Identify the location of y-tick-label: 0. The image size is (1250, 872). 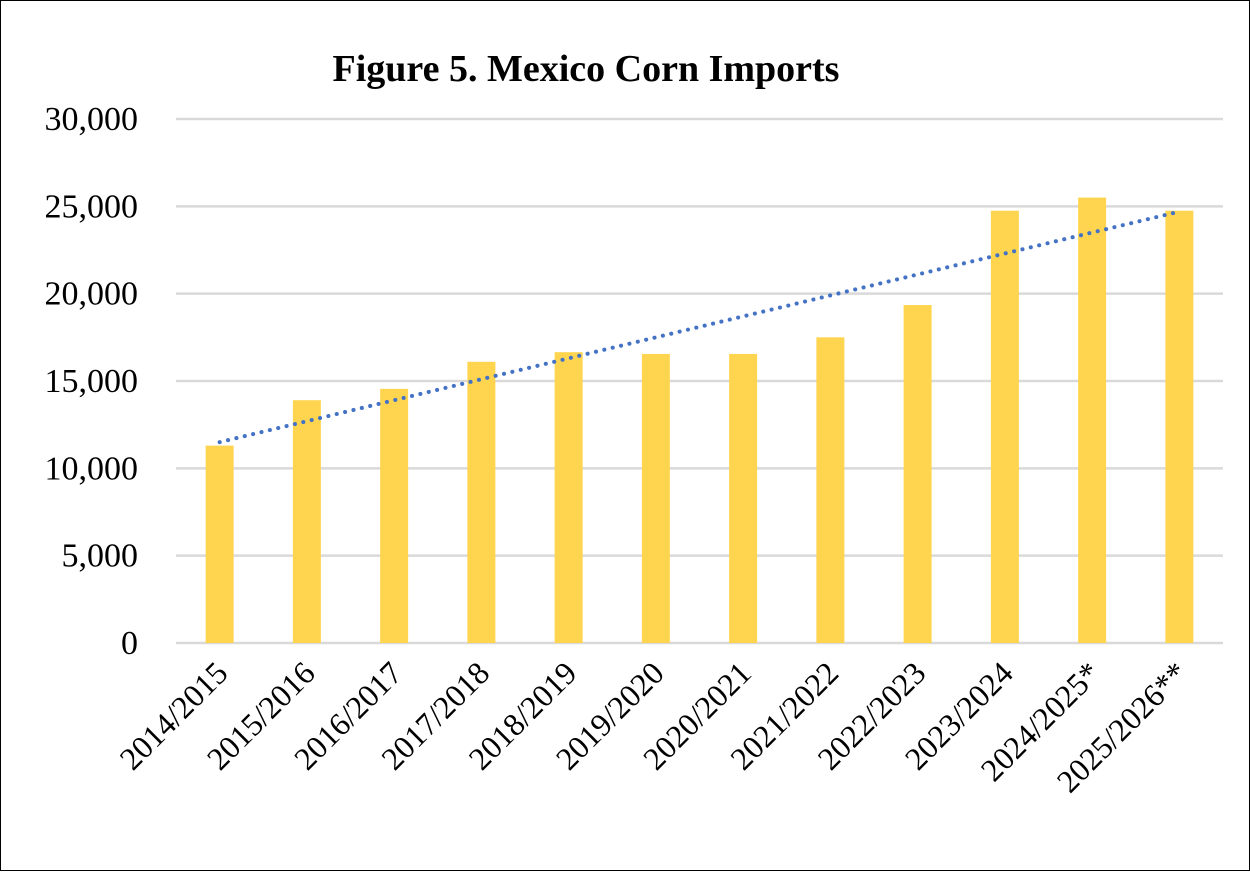
(129, 643).